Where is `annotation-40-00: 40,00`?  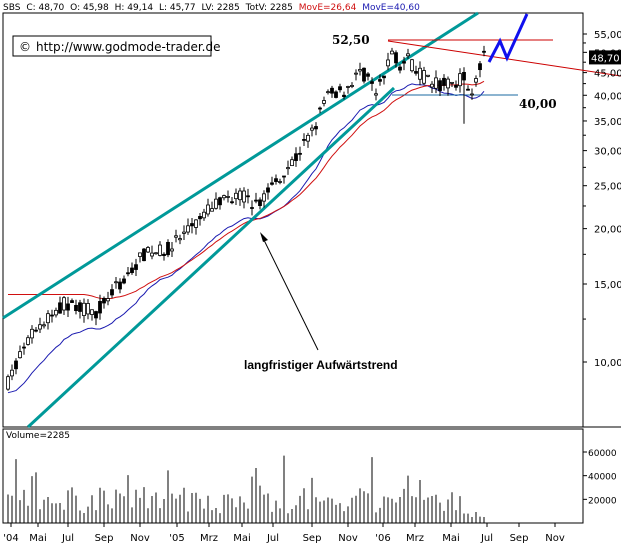 annotation-40-00: 40,00 is located at coordinates (538, 104).